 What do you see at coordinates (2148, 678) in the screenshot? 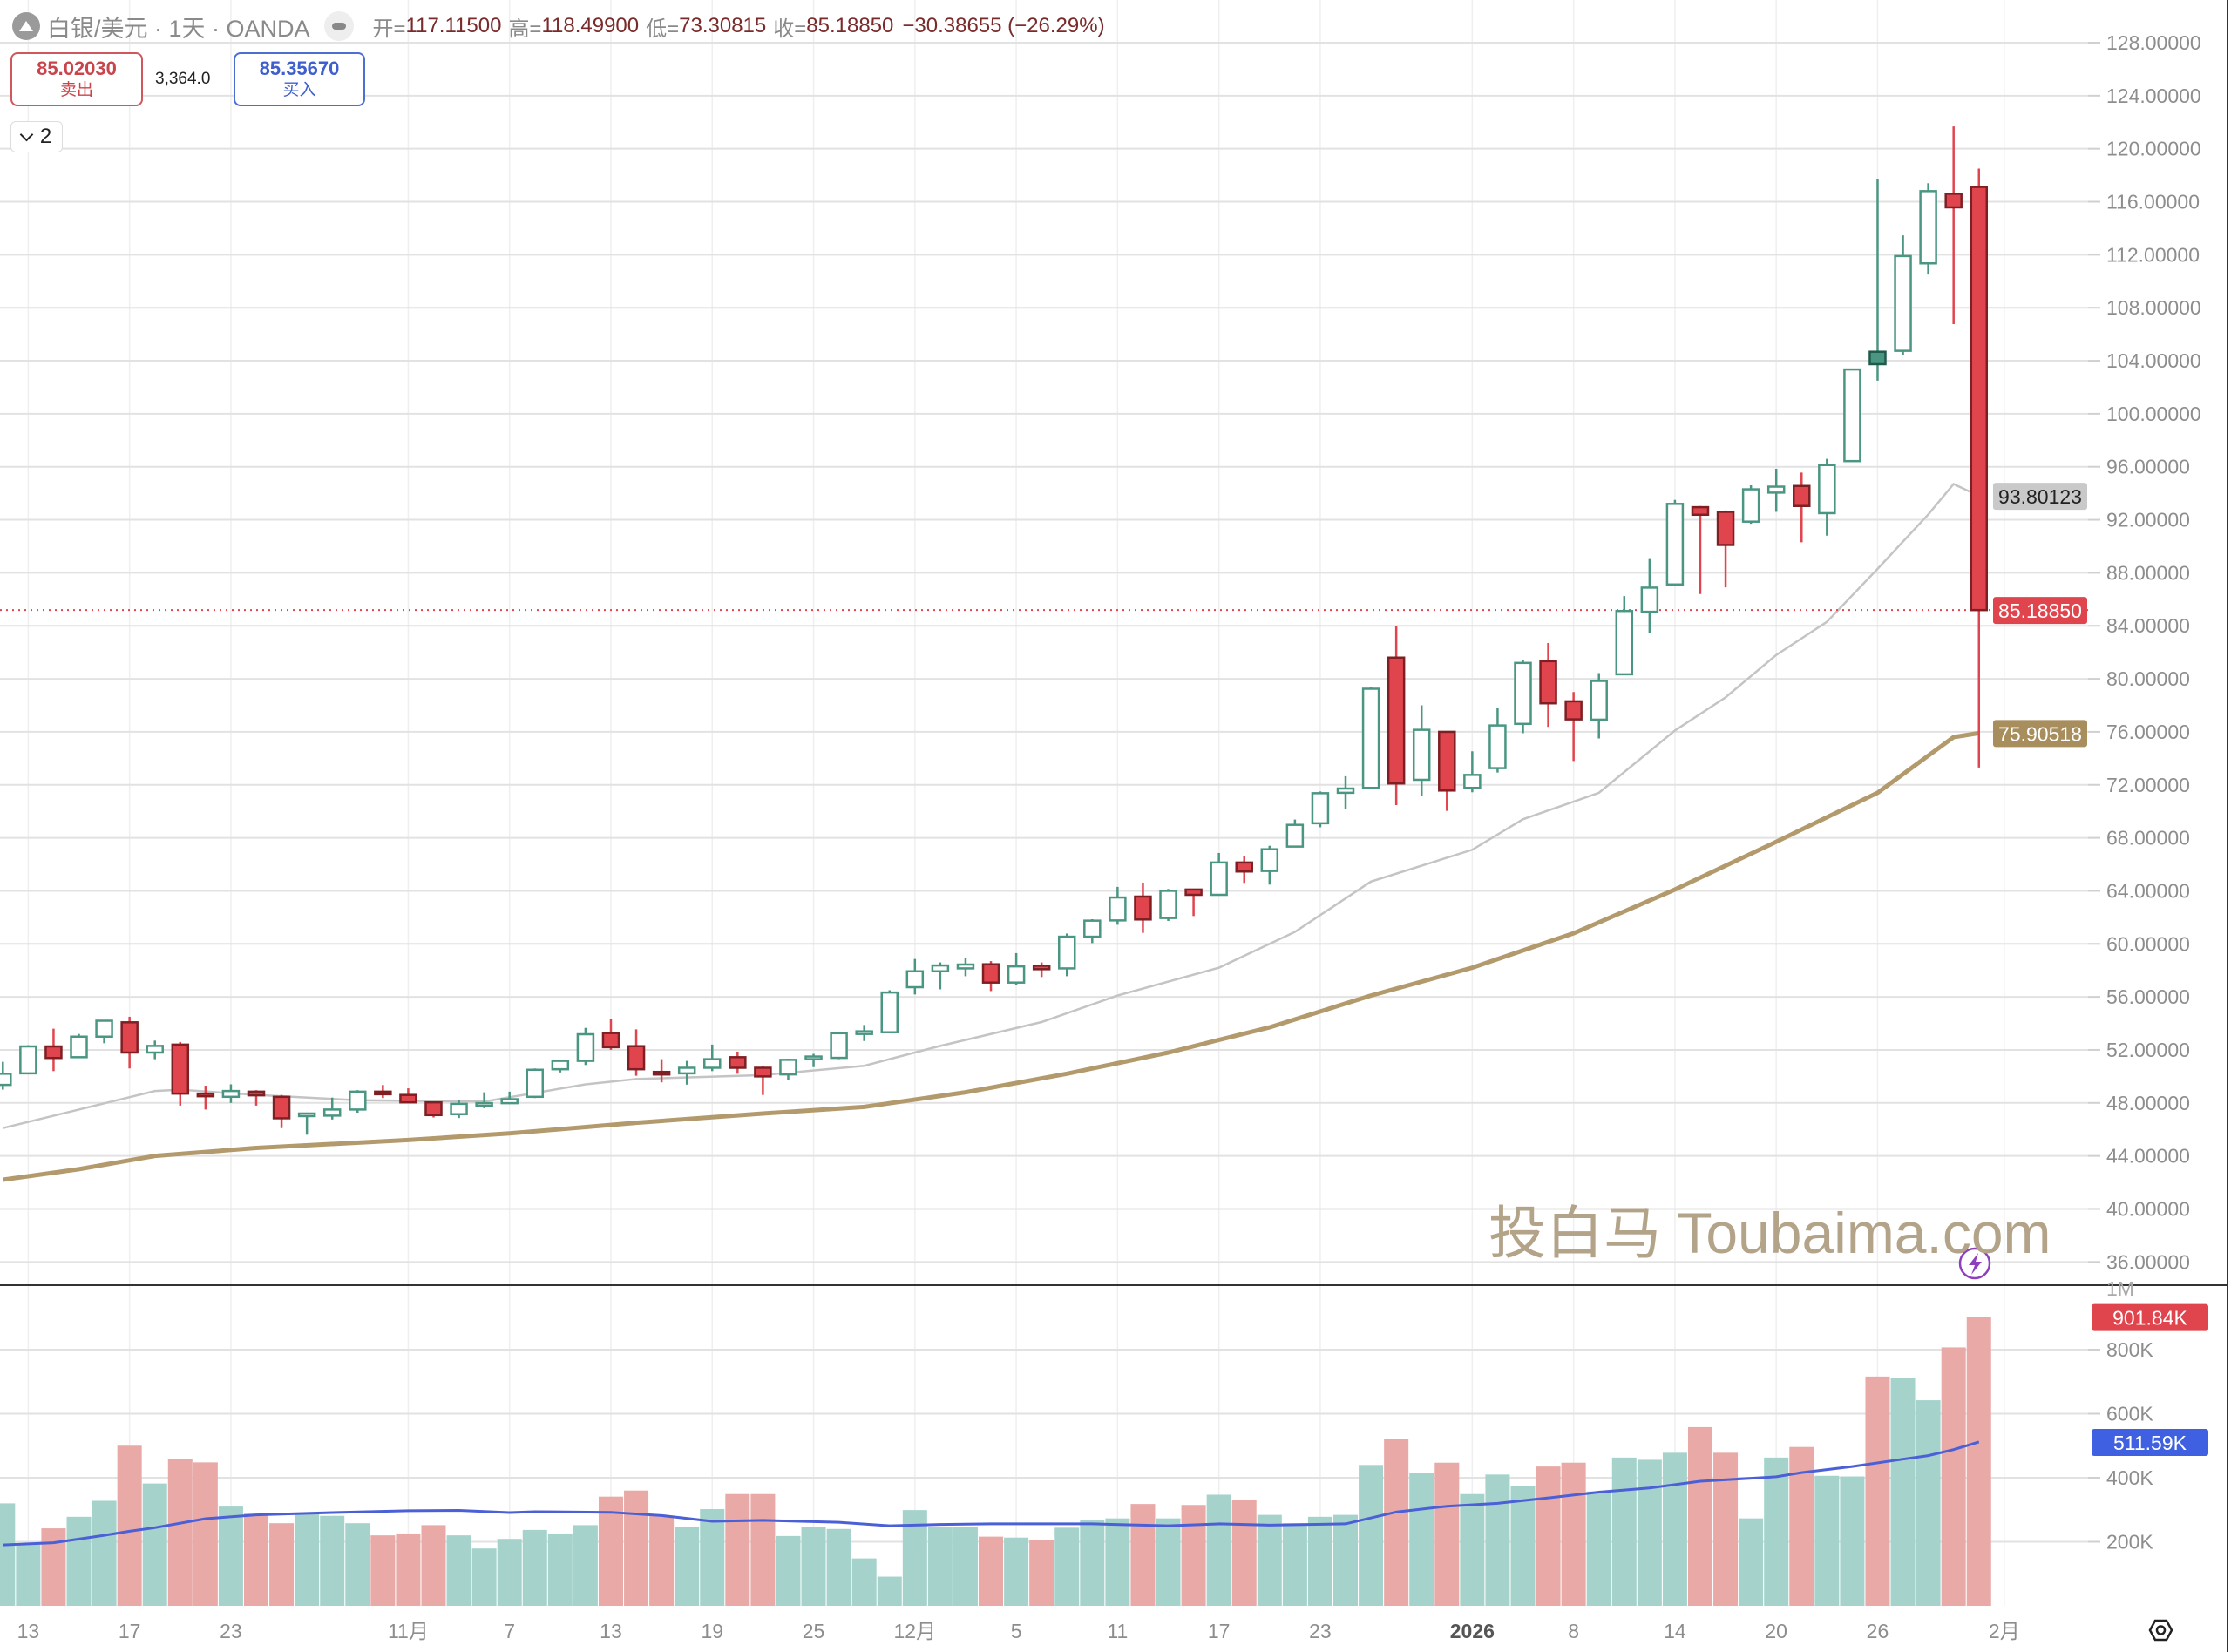
I see `price-axis-label: 80.00000` at bounding box center [2148, 678].